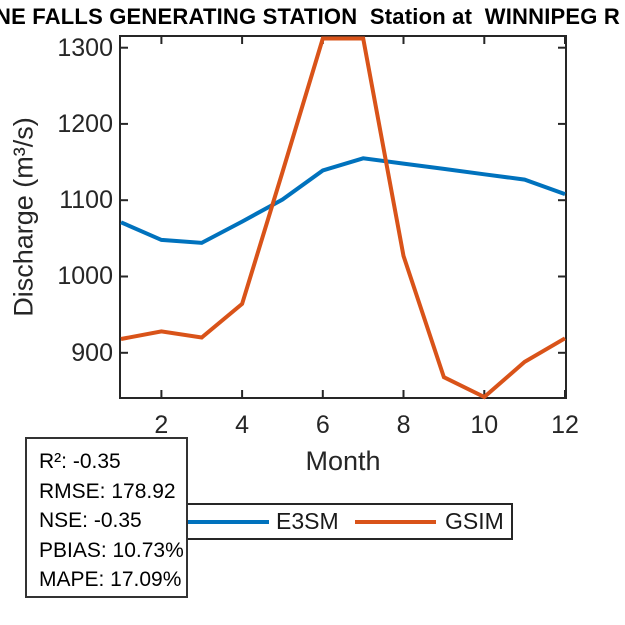 Image resolution: width=625 pixels, height=625 pixels. What do you see at coordinates (343, 200) in the screenshot?
I see `series-line-e3sm` at bounding box center [343, 200].